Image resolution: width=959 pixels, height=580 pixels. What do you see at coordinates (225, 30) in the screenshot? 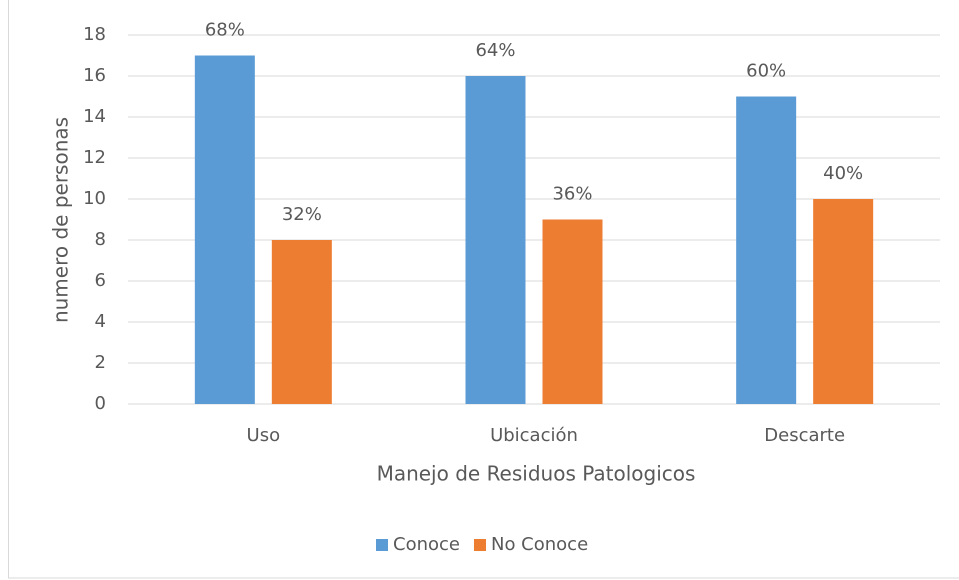
I see `data-label: 68%` at bounding box center [225, 30].